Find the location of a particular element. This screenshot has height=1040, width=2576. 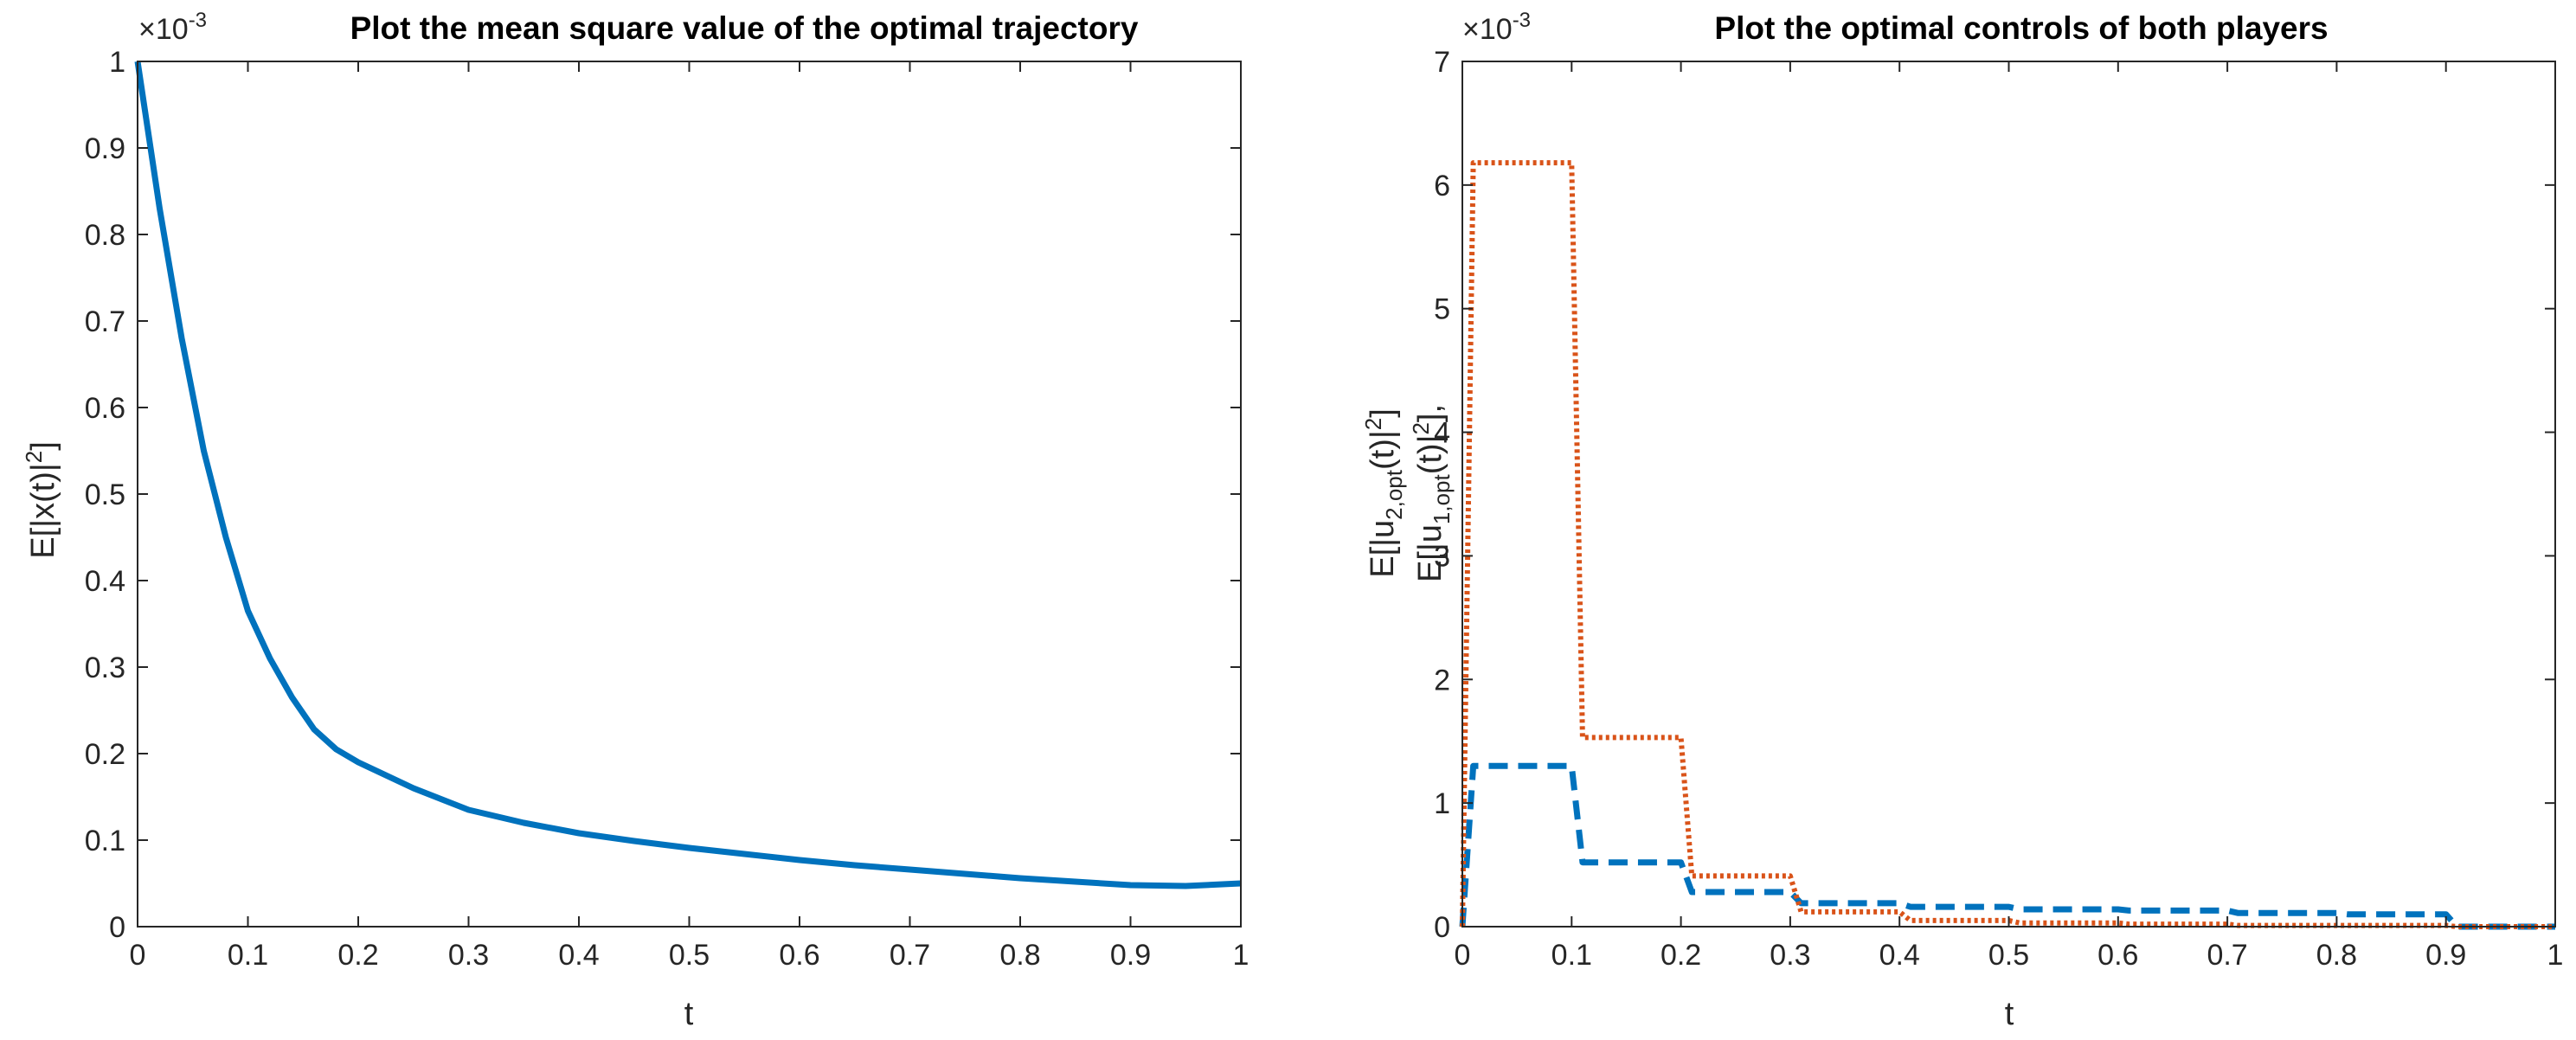

y-tick-label: 0.9 is located at coordinates (105, 148).